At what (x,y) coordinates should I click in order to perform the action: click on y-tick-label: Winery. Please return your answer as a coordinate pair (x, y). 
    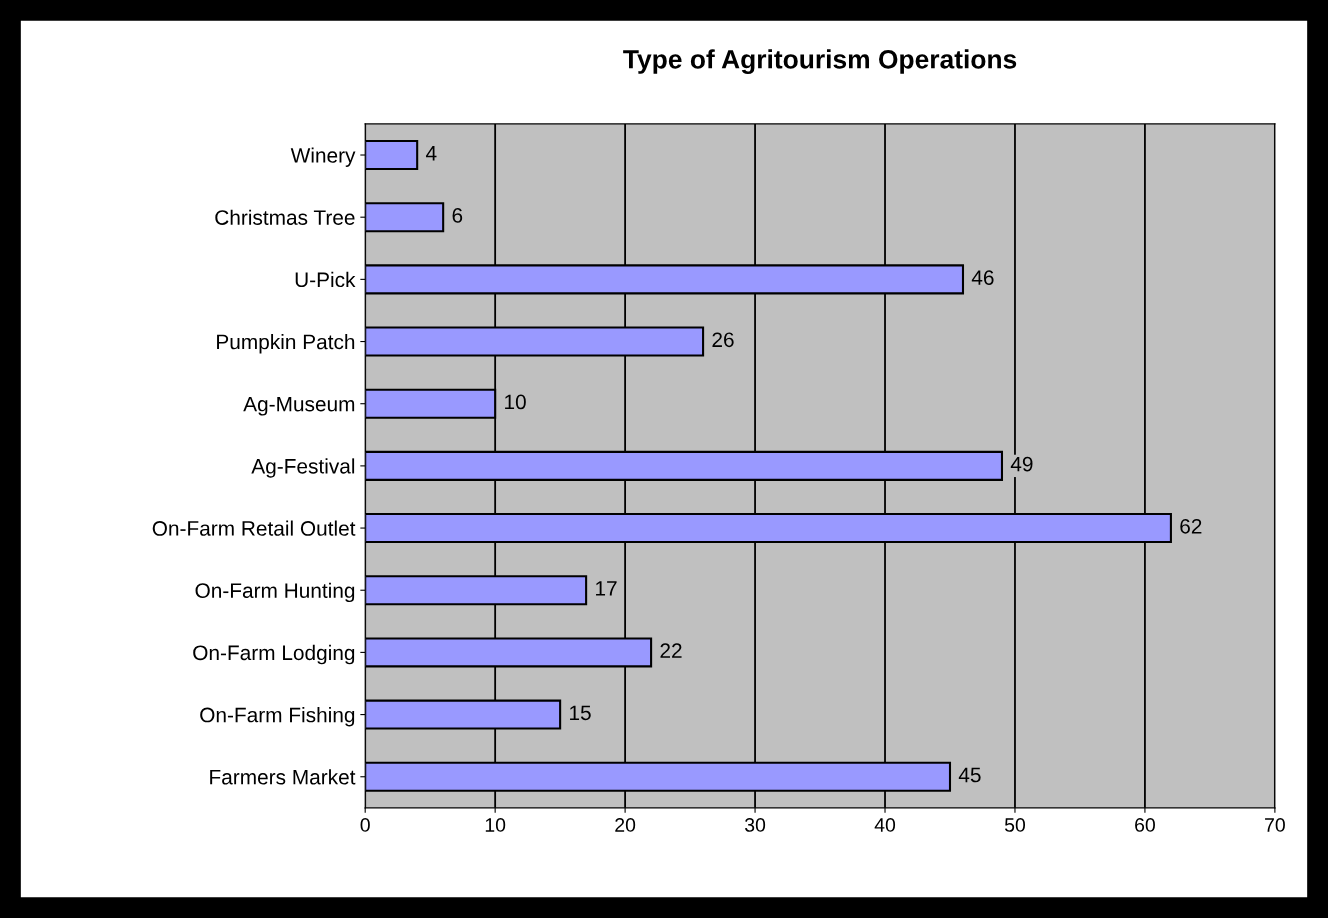
    Looking at the image, I should click on (323, 157).